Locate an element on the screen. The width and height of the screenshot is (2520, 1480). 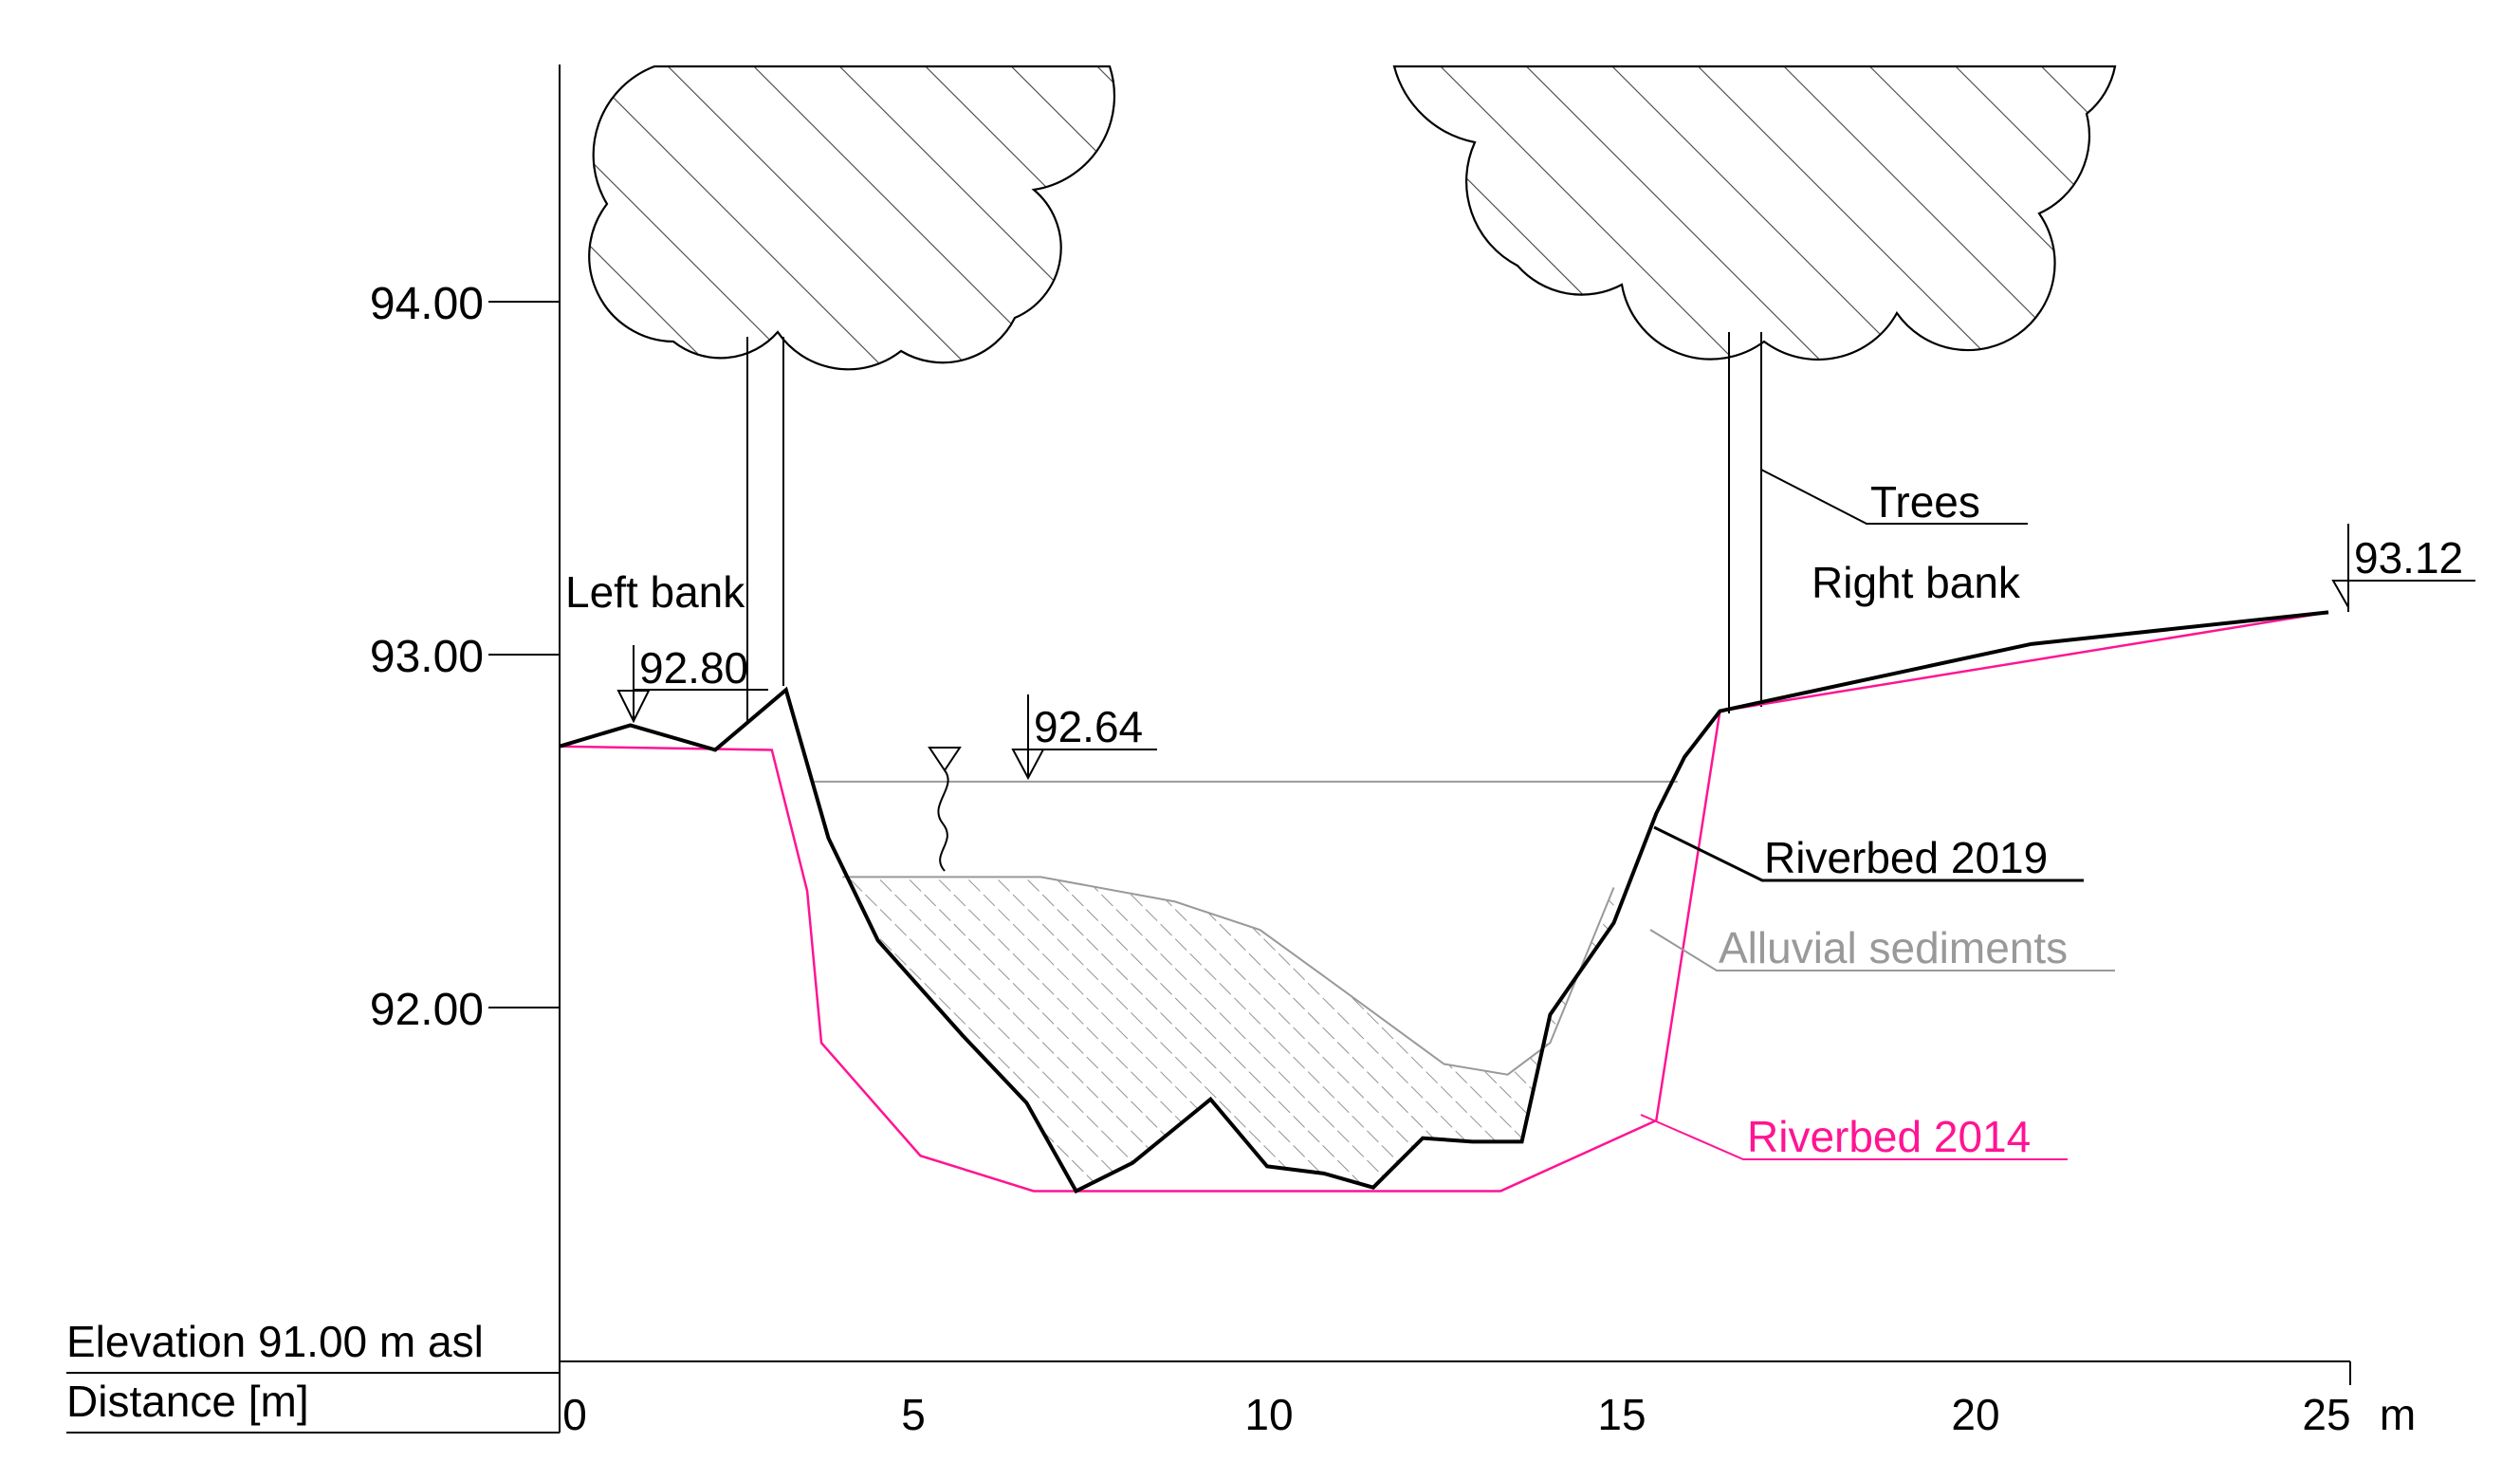
riverbed-2019-label: Riverbed 2019 is located at coordinates (1906, 857).